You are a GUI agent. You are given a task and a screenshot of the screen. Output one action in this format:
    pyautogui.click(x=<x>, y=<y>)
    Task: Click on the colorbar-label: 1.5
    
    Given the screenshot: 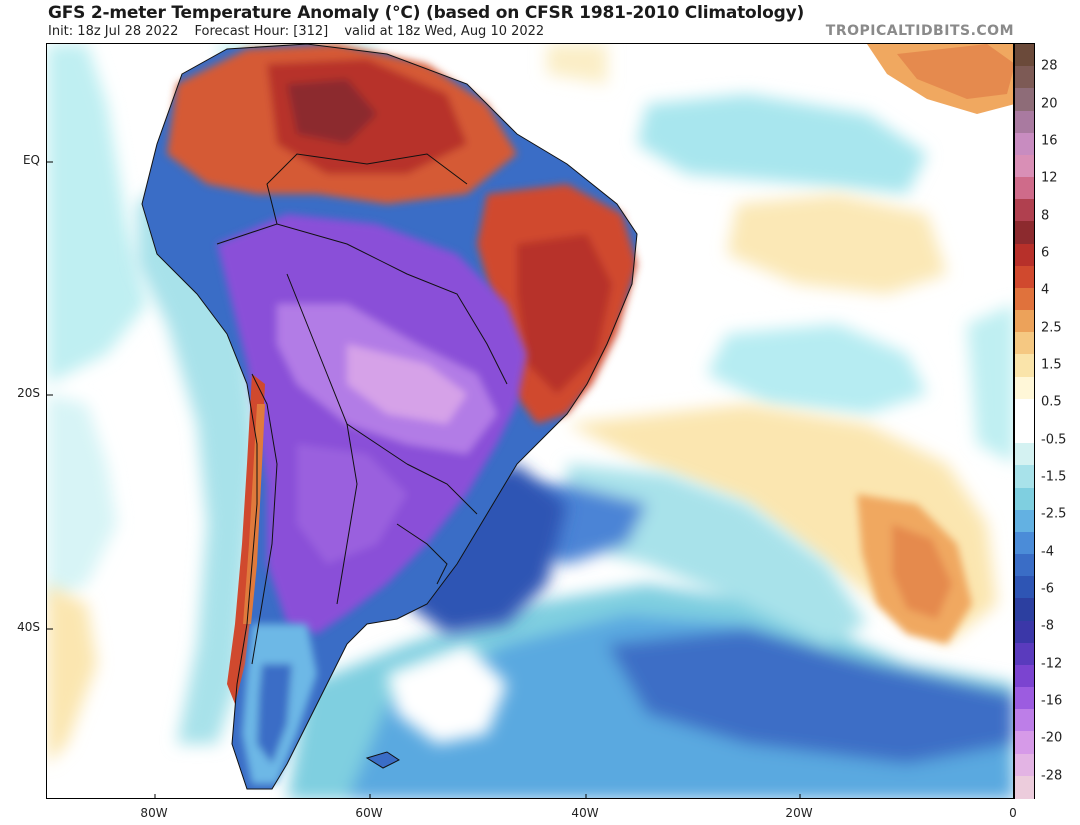 What is the action you would take?
    pyautogui.click(x=1051, y=365)
    